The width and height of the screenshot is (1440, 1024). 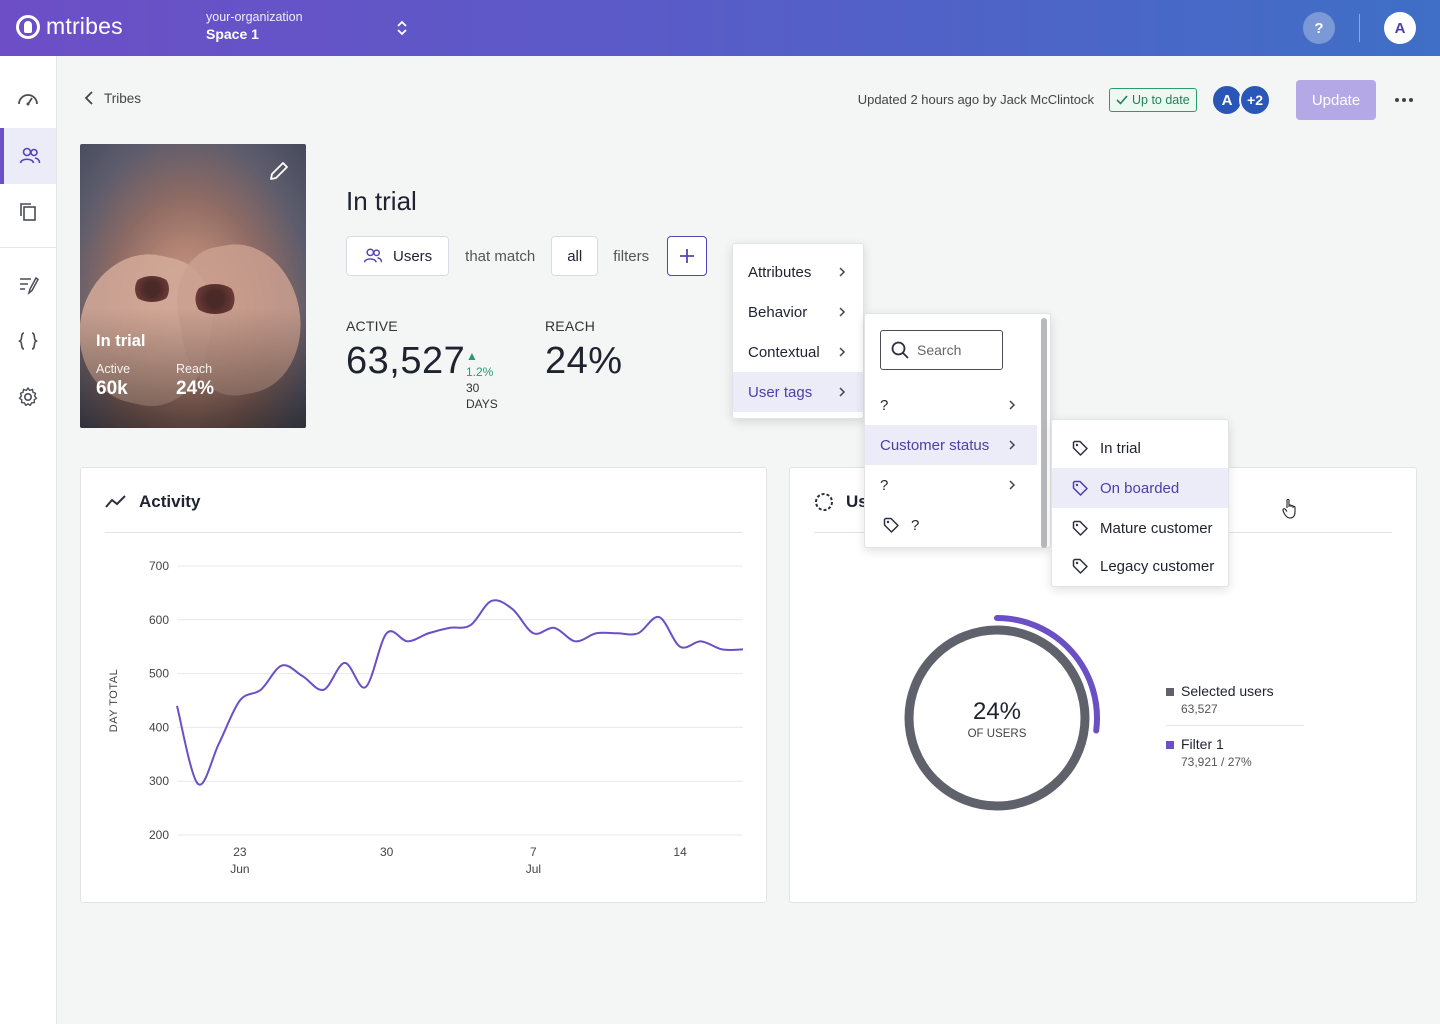 I want to click on subject-selector: Users, so click(x=398, y=256).